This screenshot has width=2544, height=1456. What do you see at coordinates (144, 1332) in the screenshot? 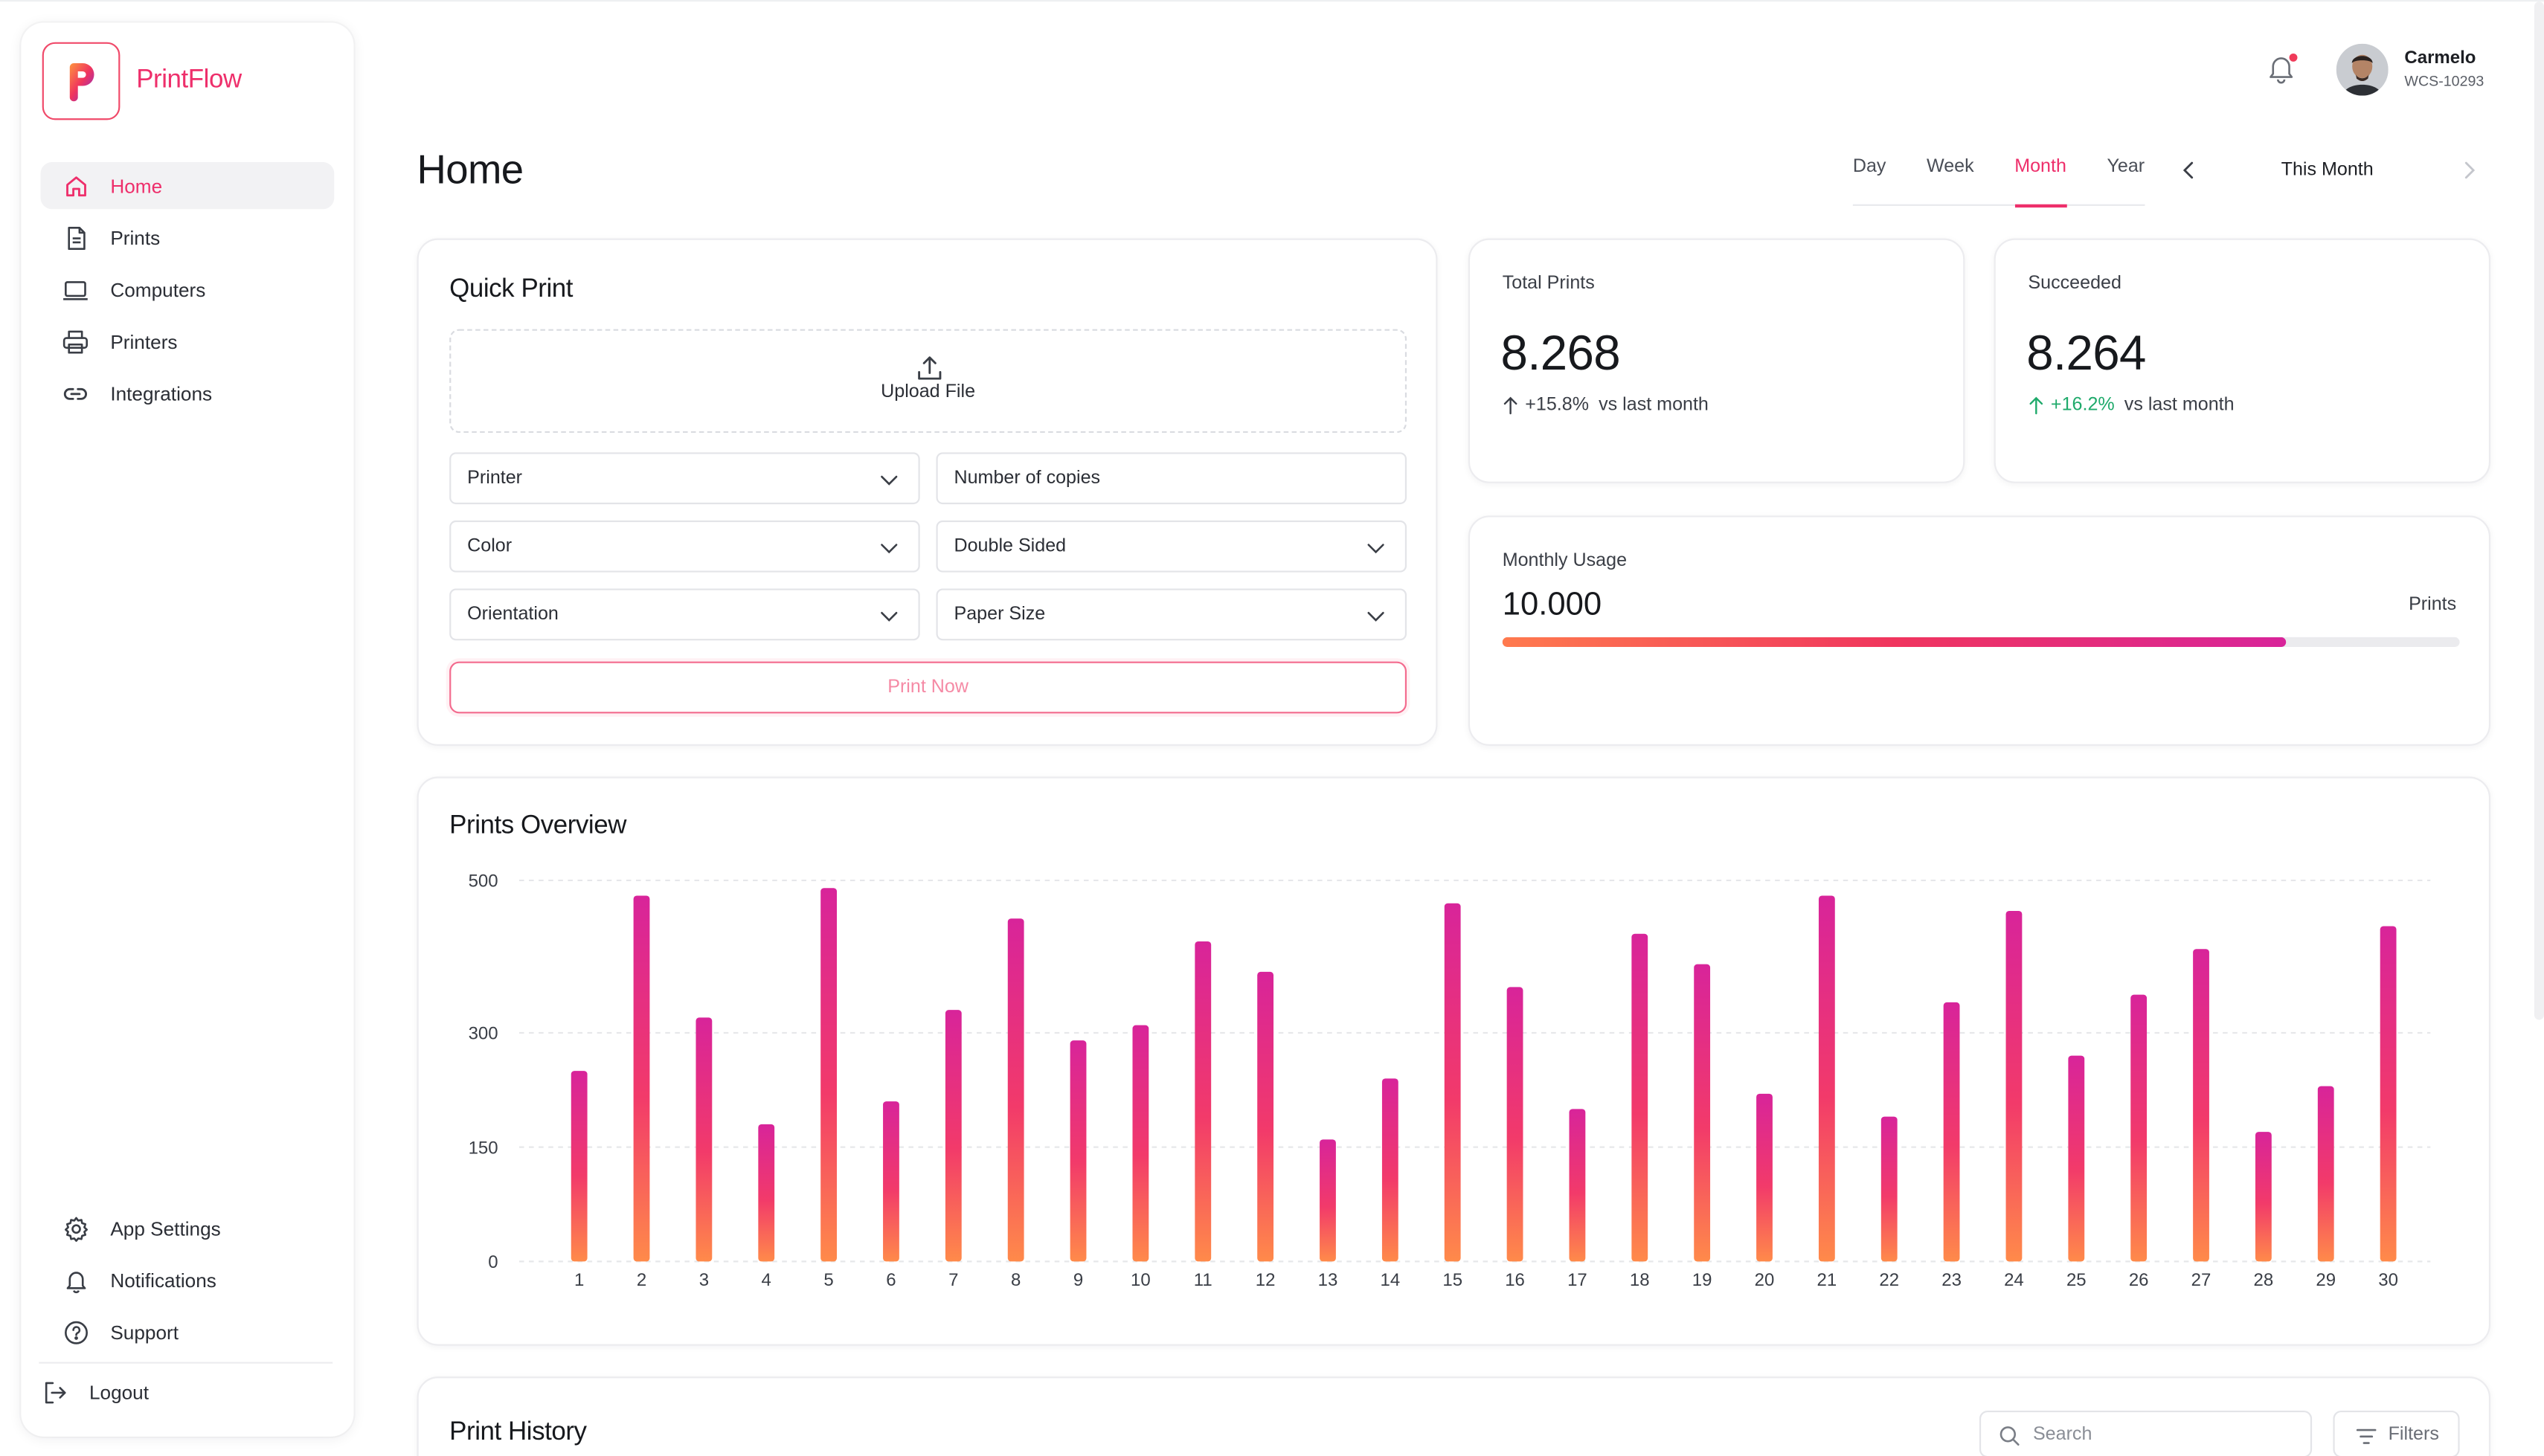
I see `sidebar-item-label: Support` at bounding box center [144, 1332].